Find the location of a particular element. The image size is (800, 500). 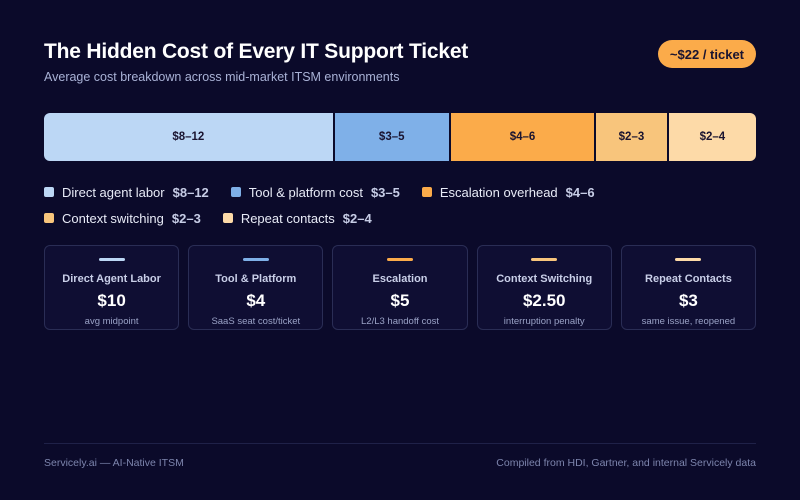

cost-card-escalation: Escalation $5 L2/L3 handoff cost is located at coordinates (400, 287).